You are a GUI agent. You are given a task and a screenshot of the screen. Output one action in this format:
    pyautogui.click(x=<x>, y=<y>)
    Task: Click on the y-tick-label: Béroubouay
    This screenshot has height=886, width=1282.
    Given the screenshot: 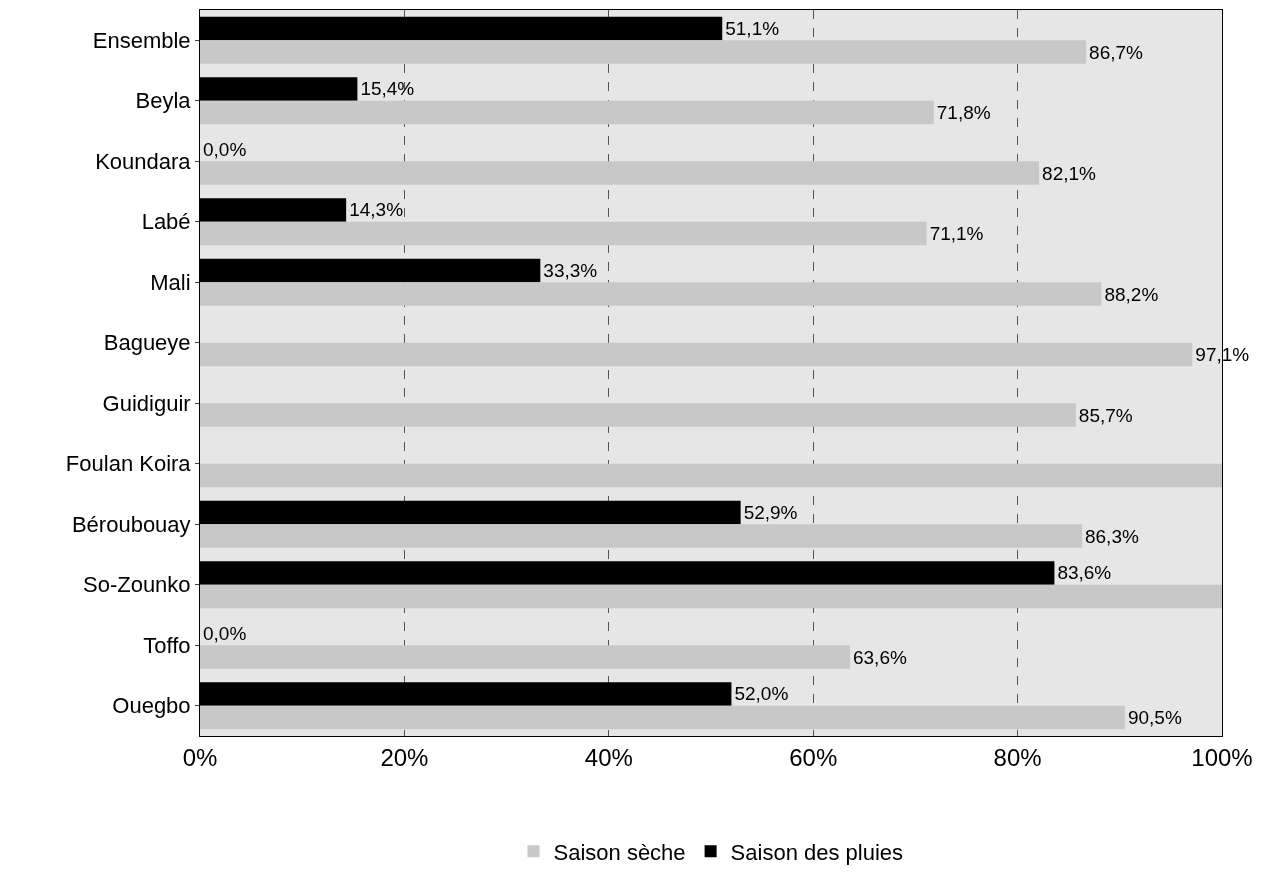 What is the action you would take?
    pyautogui.click(x=131, y=524)
    